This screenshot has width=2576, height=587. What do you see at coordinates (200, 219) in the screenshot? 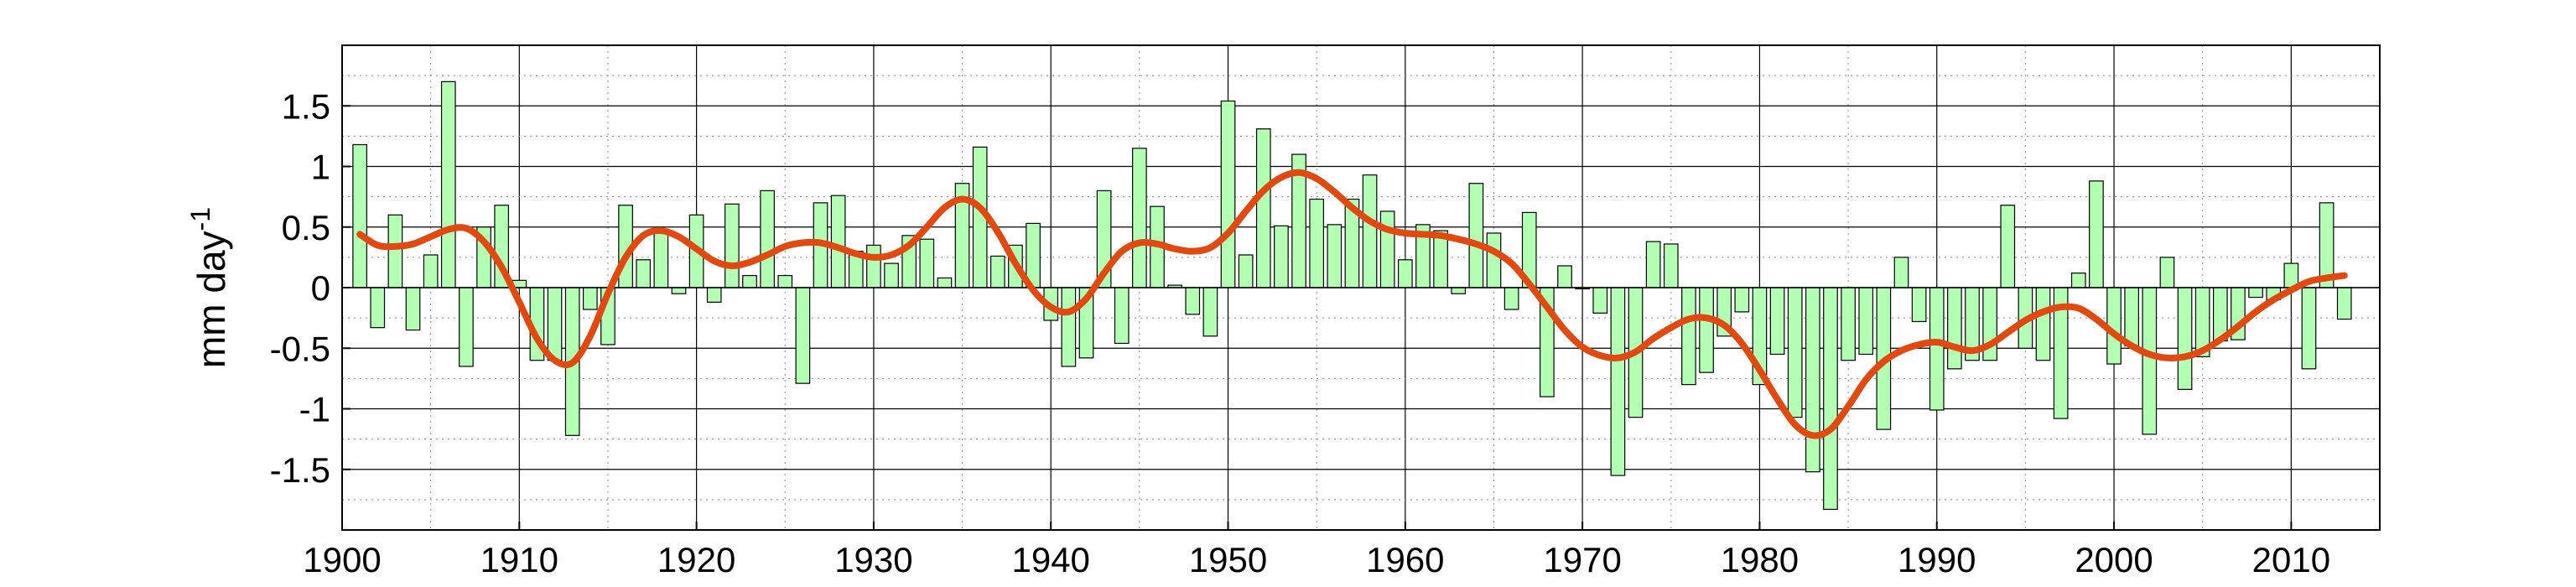
I see `y-axis-label-superscript: -1` at bounding box center [200, 219].